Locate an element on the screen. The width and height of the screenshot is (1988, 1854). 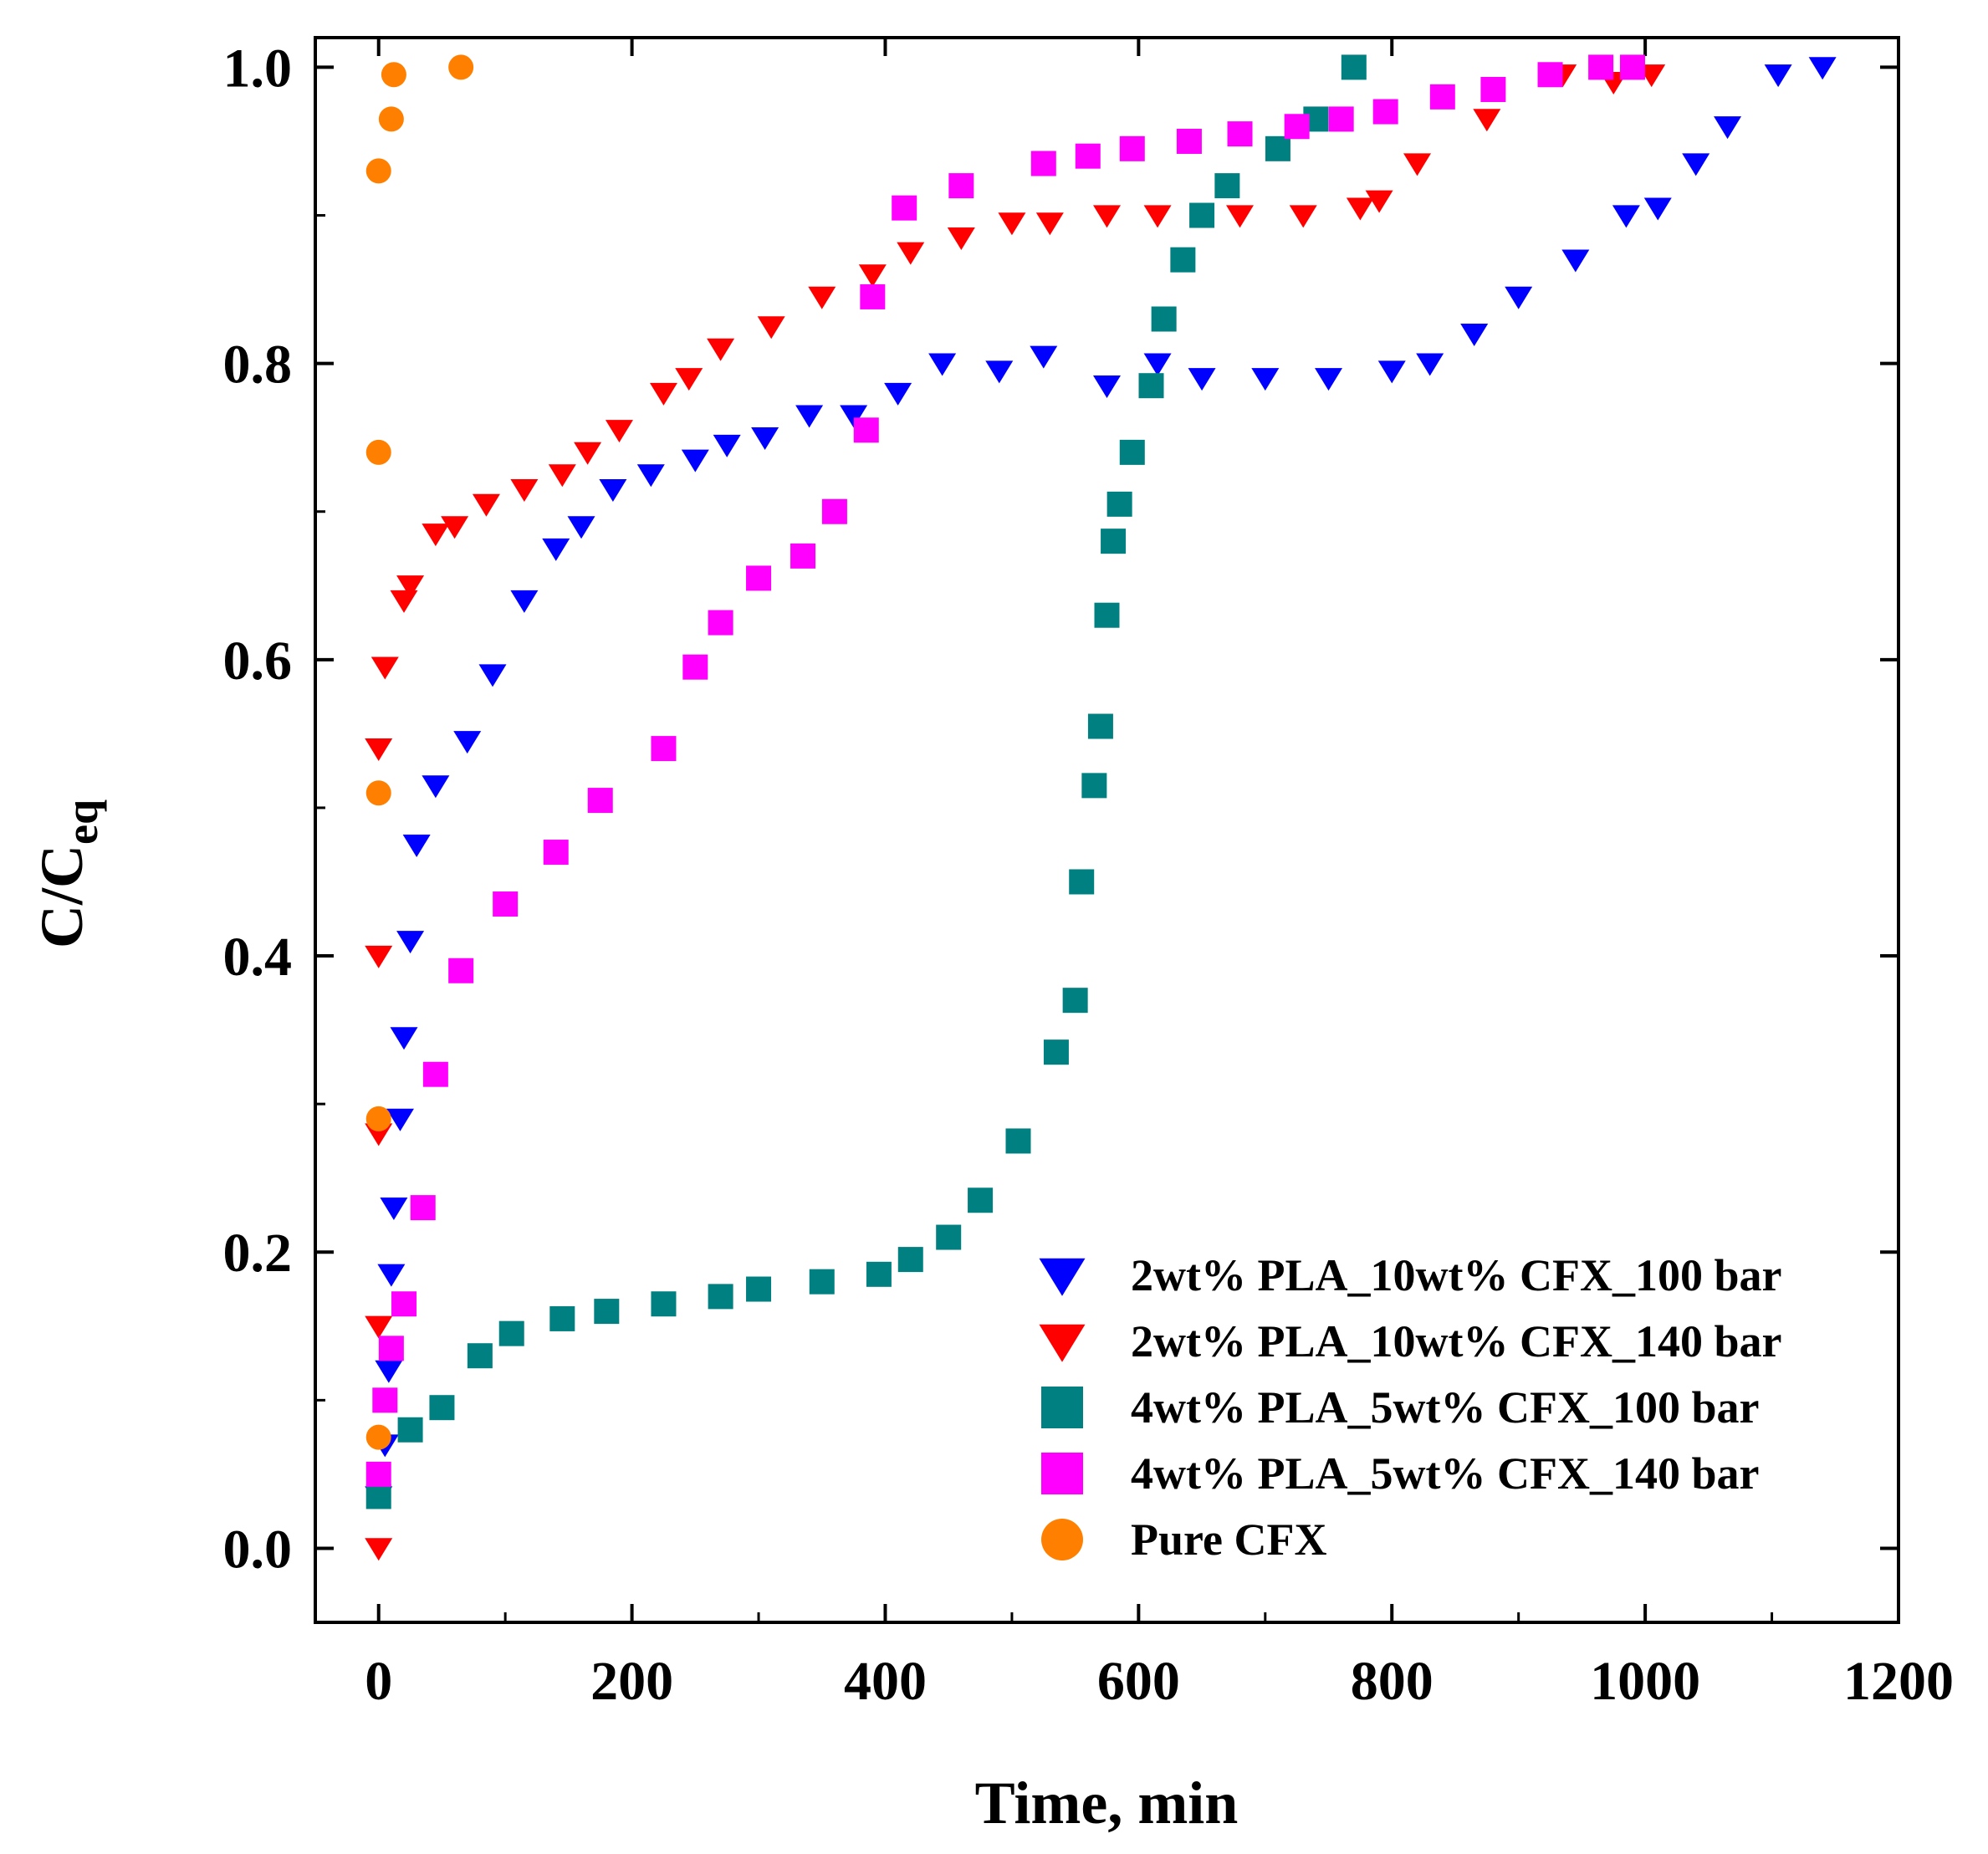
x-tick-label: 0 is located at coordinates (378, 1682).